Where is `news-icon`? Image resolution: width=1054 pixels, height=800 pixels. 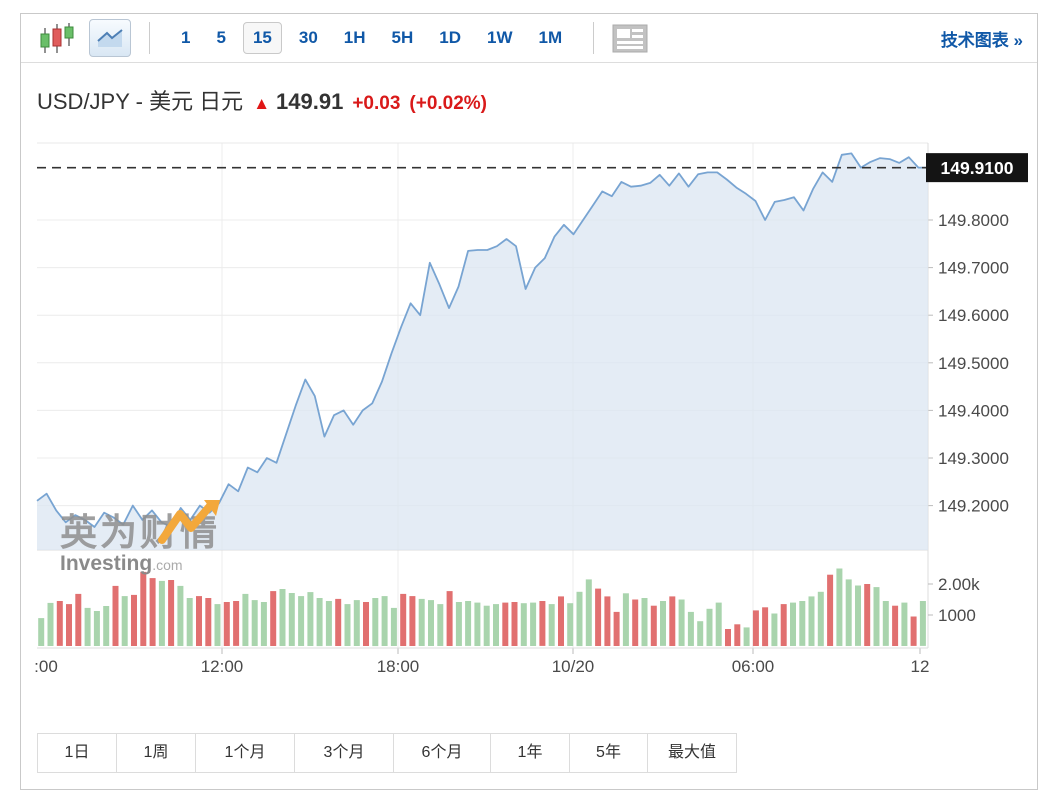 news-icon is located at coordinates (630, 38).